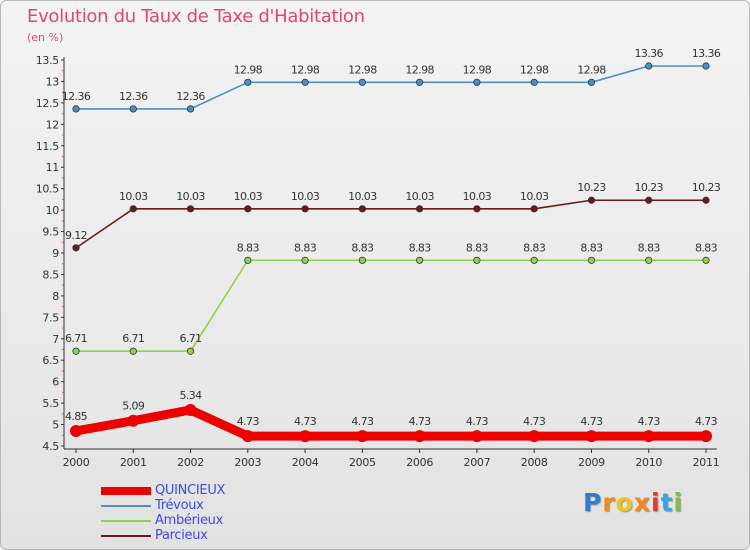 The image size is (750, 550). What do you see at coordinates (181, 535) in the screenshot?
I see `legend-label: Parcieux` at bounding box center [181, 535].